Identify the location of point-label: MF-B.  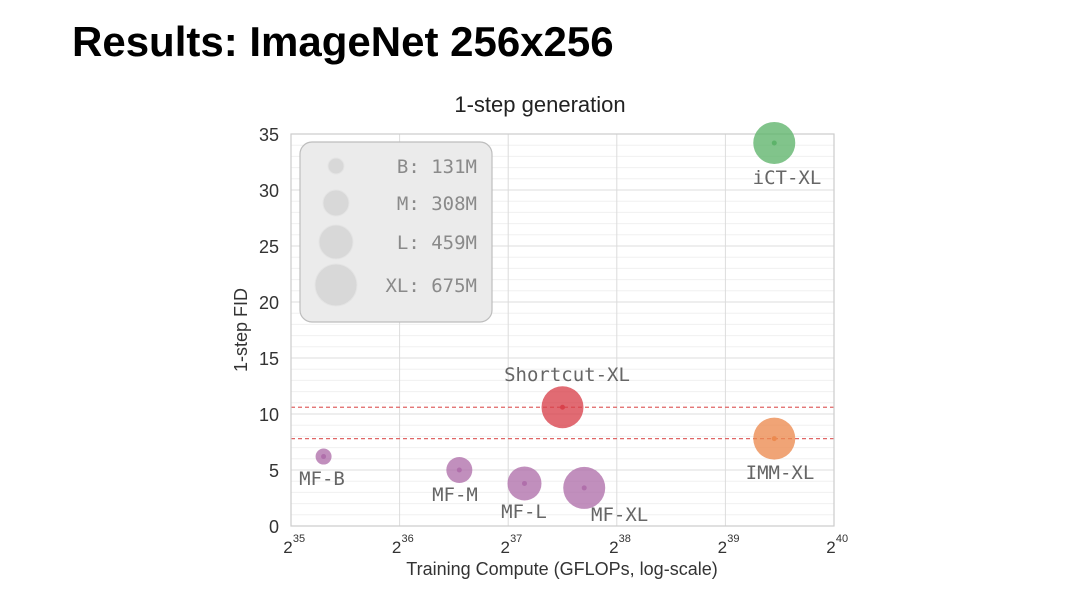
(322, 479).